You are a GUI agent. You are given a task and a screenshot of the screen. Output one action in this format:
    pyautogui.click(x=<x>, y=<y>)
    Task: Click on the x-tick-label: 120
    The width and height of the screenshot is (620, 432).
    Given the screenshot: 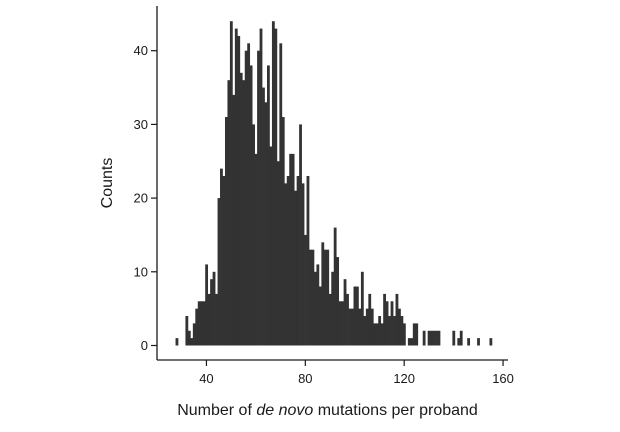 What is the action you would take?
    pyautogui.click(x=404, y=378)
    